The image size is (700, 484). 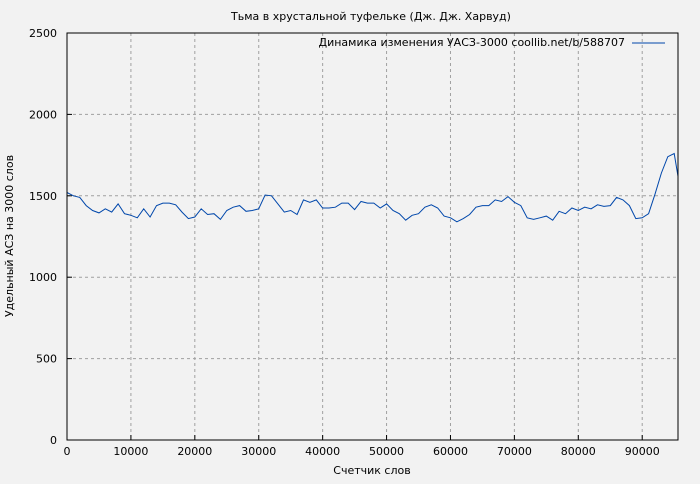 What do you see at coordinates (642, 451) in the screenshot?
I see `x-tick-label: 90000` at bounding box center [642, 451].